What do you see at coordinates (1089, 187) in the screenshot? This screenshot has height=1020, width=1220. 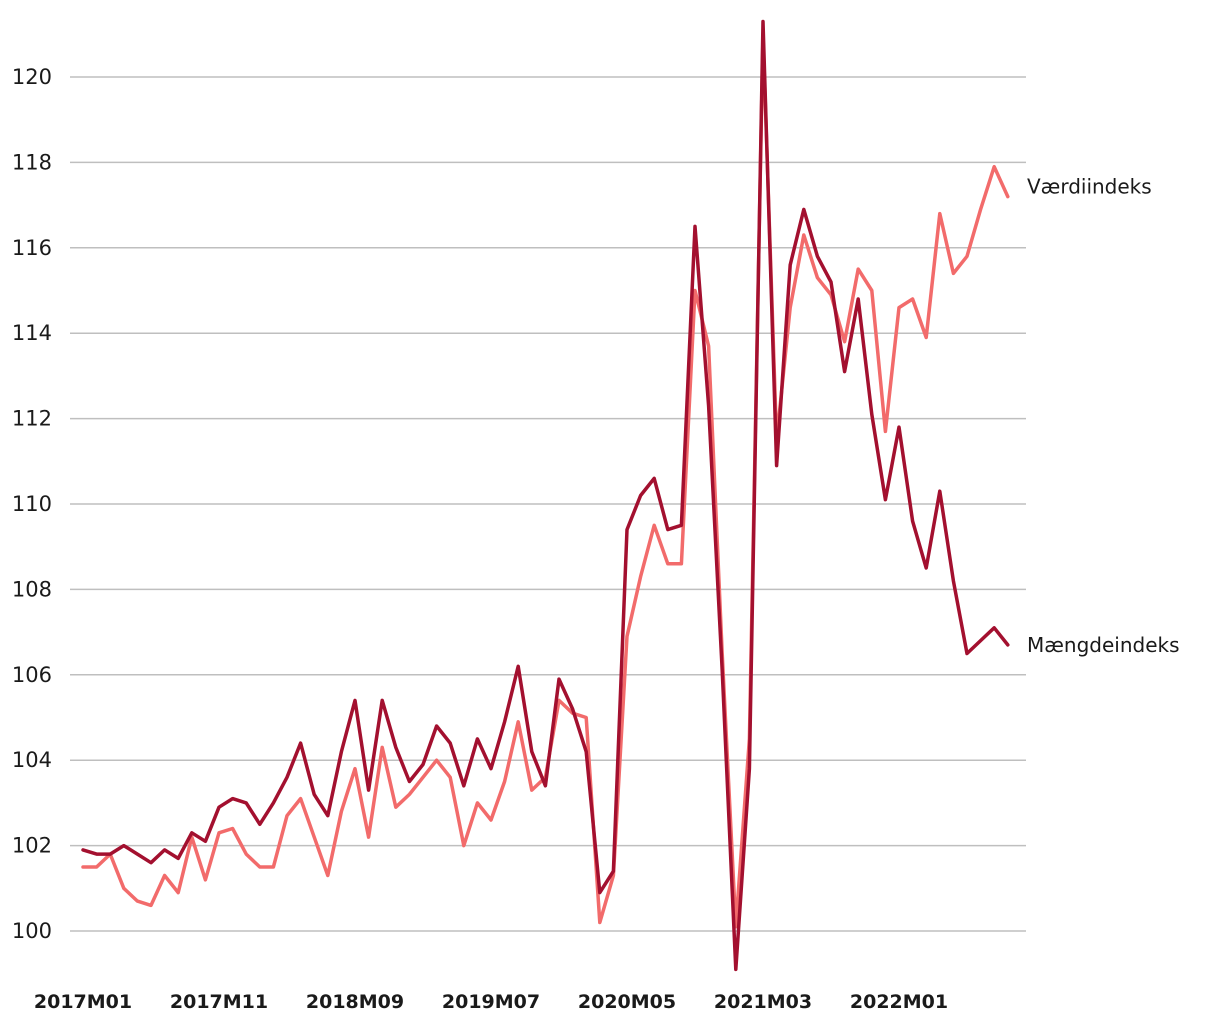 I see `series-label: Værdiindeks` at bounding box center [1089, 187].